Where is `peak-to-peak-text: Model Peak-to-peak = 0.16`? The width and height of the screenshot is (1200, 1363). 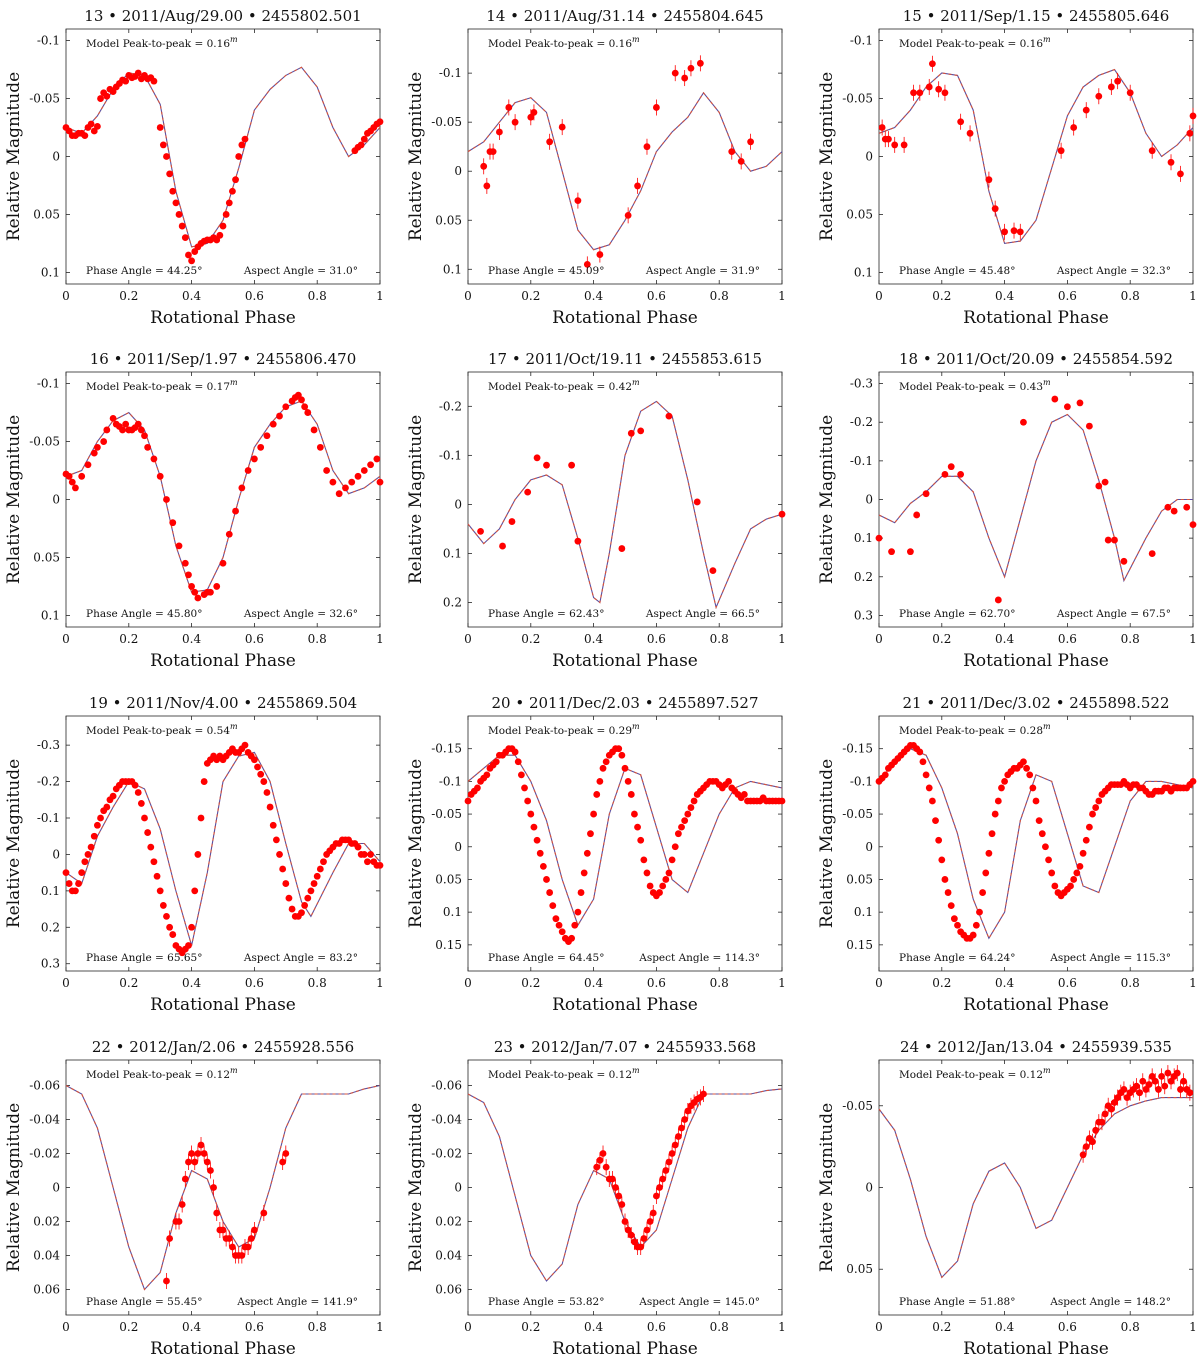 peak-to-peak-text: Model Peak-to-peak = 0.16 is located at coordinates (971, 44).